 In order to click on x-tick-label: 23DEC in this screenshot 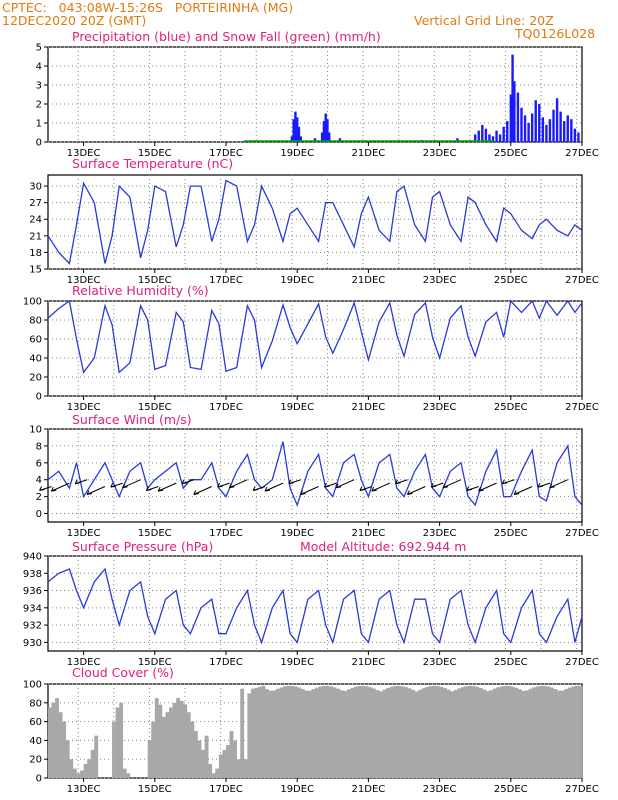, I will do `click(440, 153)`.